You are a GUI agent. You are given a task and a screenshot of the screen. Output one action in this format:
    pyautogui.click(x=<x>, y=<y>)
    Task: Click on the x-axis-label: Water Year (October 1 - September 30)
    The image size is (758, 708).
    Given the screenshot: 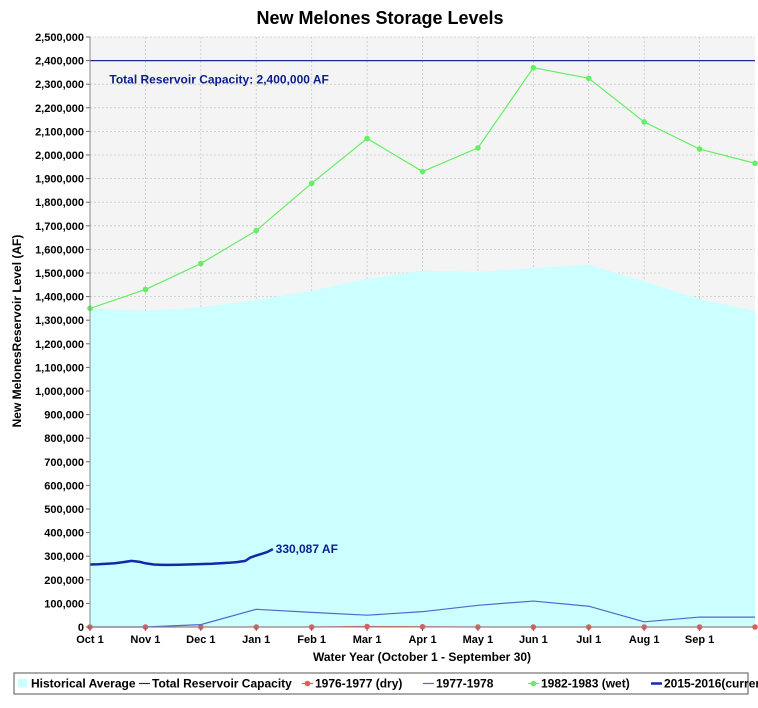 What is the action you would take?
    pyautogui.click(x=422, y=657)
    